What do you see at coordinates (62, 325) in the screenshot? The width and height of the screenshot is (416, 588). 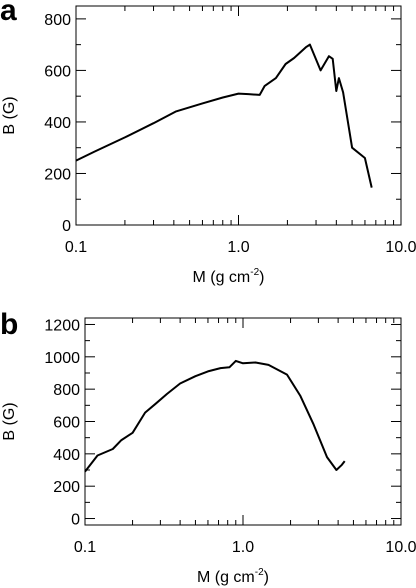 I see `y-tick-label: 1200` at bounding box center [62, 325].